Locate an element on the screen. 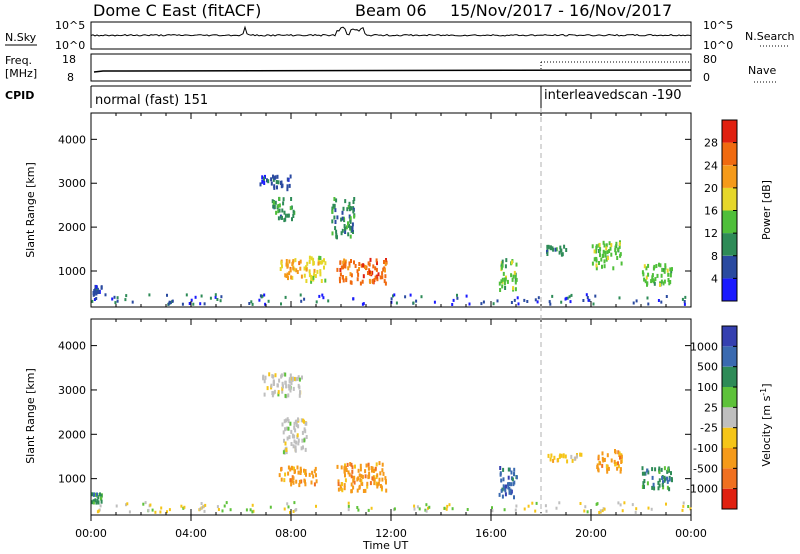 The image size is (800, 554). colorbar-tick-label: 16 is located at coordinates (711, 211).